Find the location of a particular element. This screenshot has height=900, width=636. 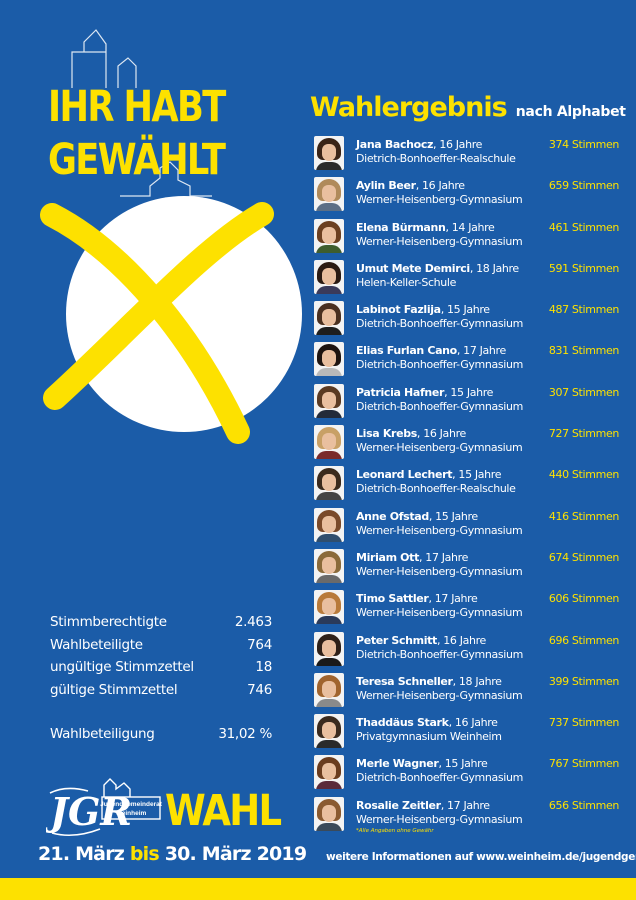

castle-outline-icon is located at coordinates (141, 113).